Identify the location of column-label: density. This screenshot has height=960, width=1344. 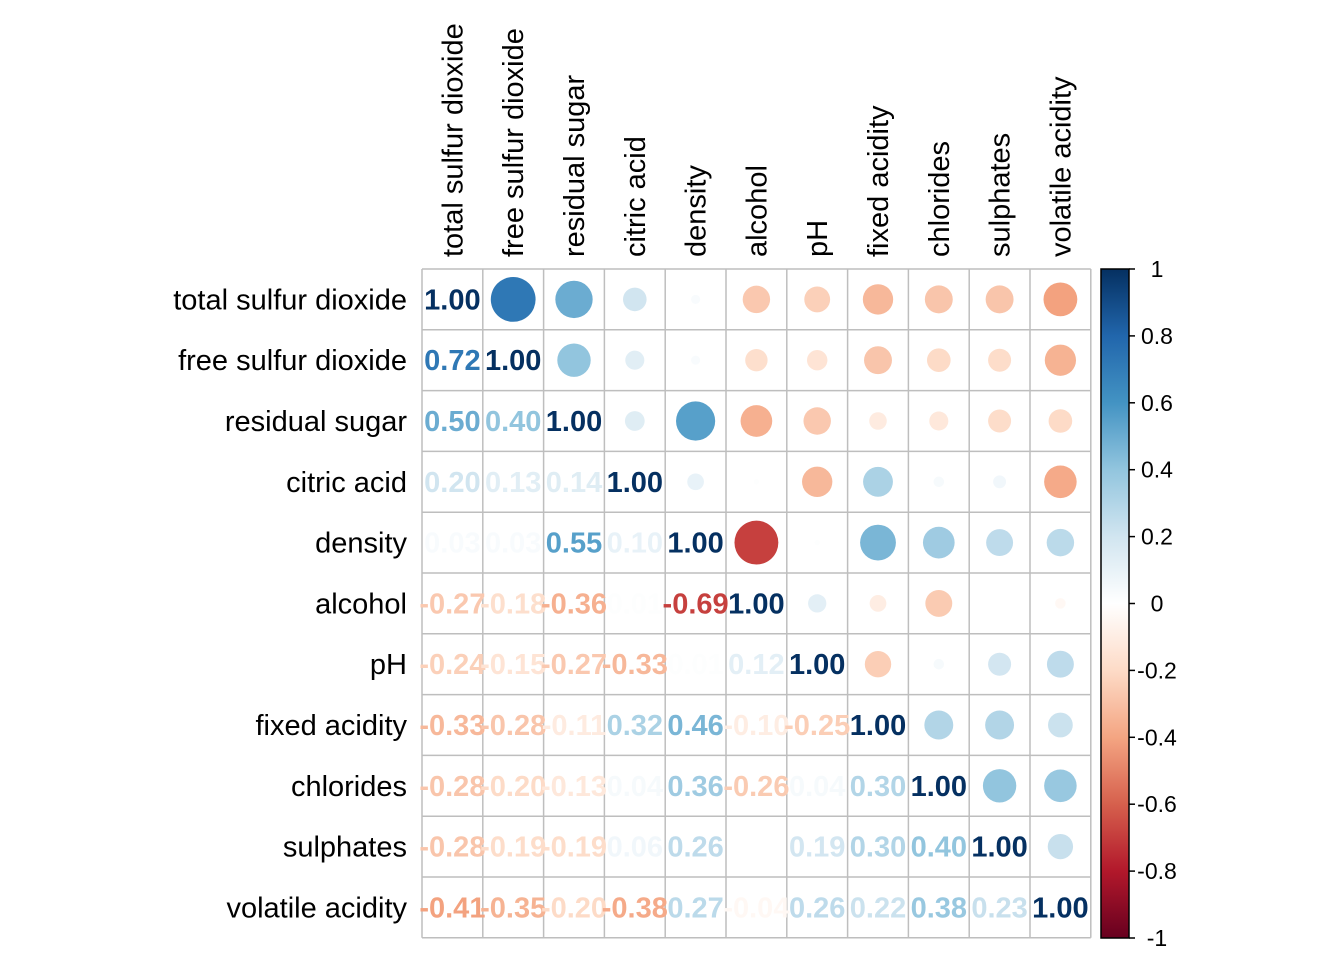
(697, 211).